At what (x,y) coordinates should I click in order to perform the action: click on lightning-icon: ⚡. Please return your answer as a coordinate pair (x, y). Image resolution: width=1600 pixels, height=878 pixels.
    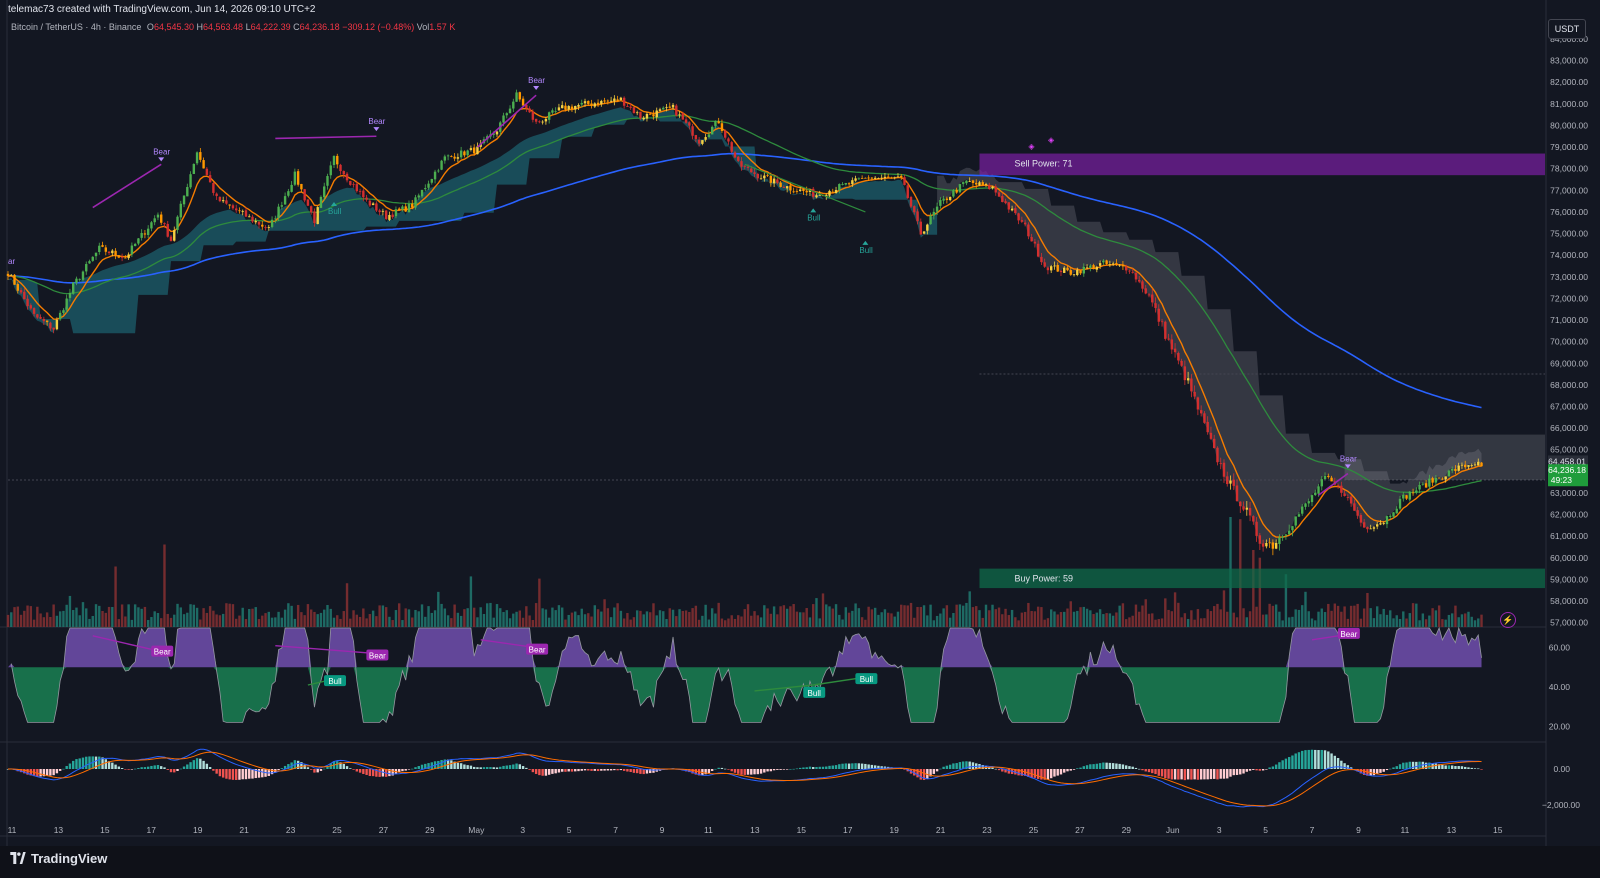
    Looking at the image, I should click on (1508, 620).